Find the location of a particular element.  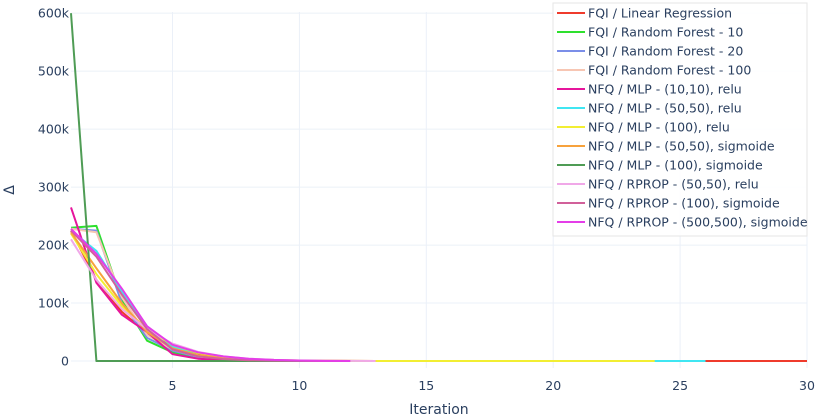

y-tick-label: 100k is located at coordinates (54, 303).